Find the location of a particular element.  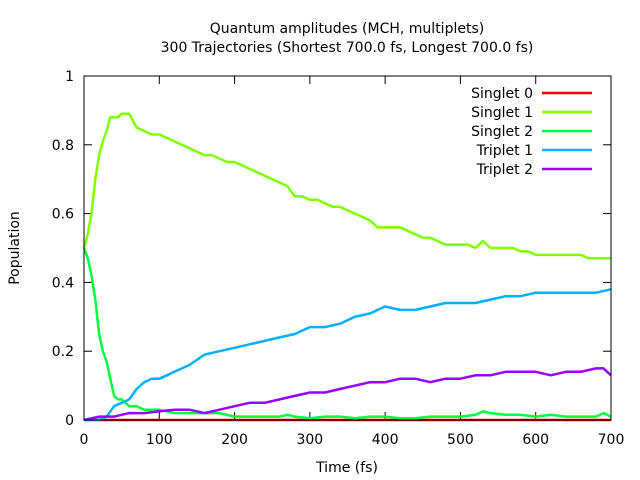

x-tick-label: 0 is located at coordinates (84, 440).